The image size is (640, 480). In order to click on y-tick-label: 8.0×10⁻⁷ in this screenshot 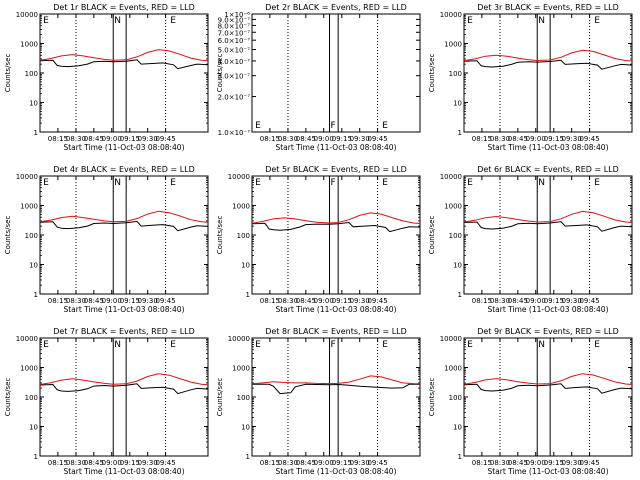, I will do `click(234, 26)`.